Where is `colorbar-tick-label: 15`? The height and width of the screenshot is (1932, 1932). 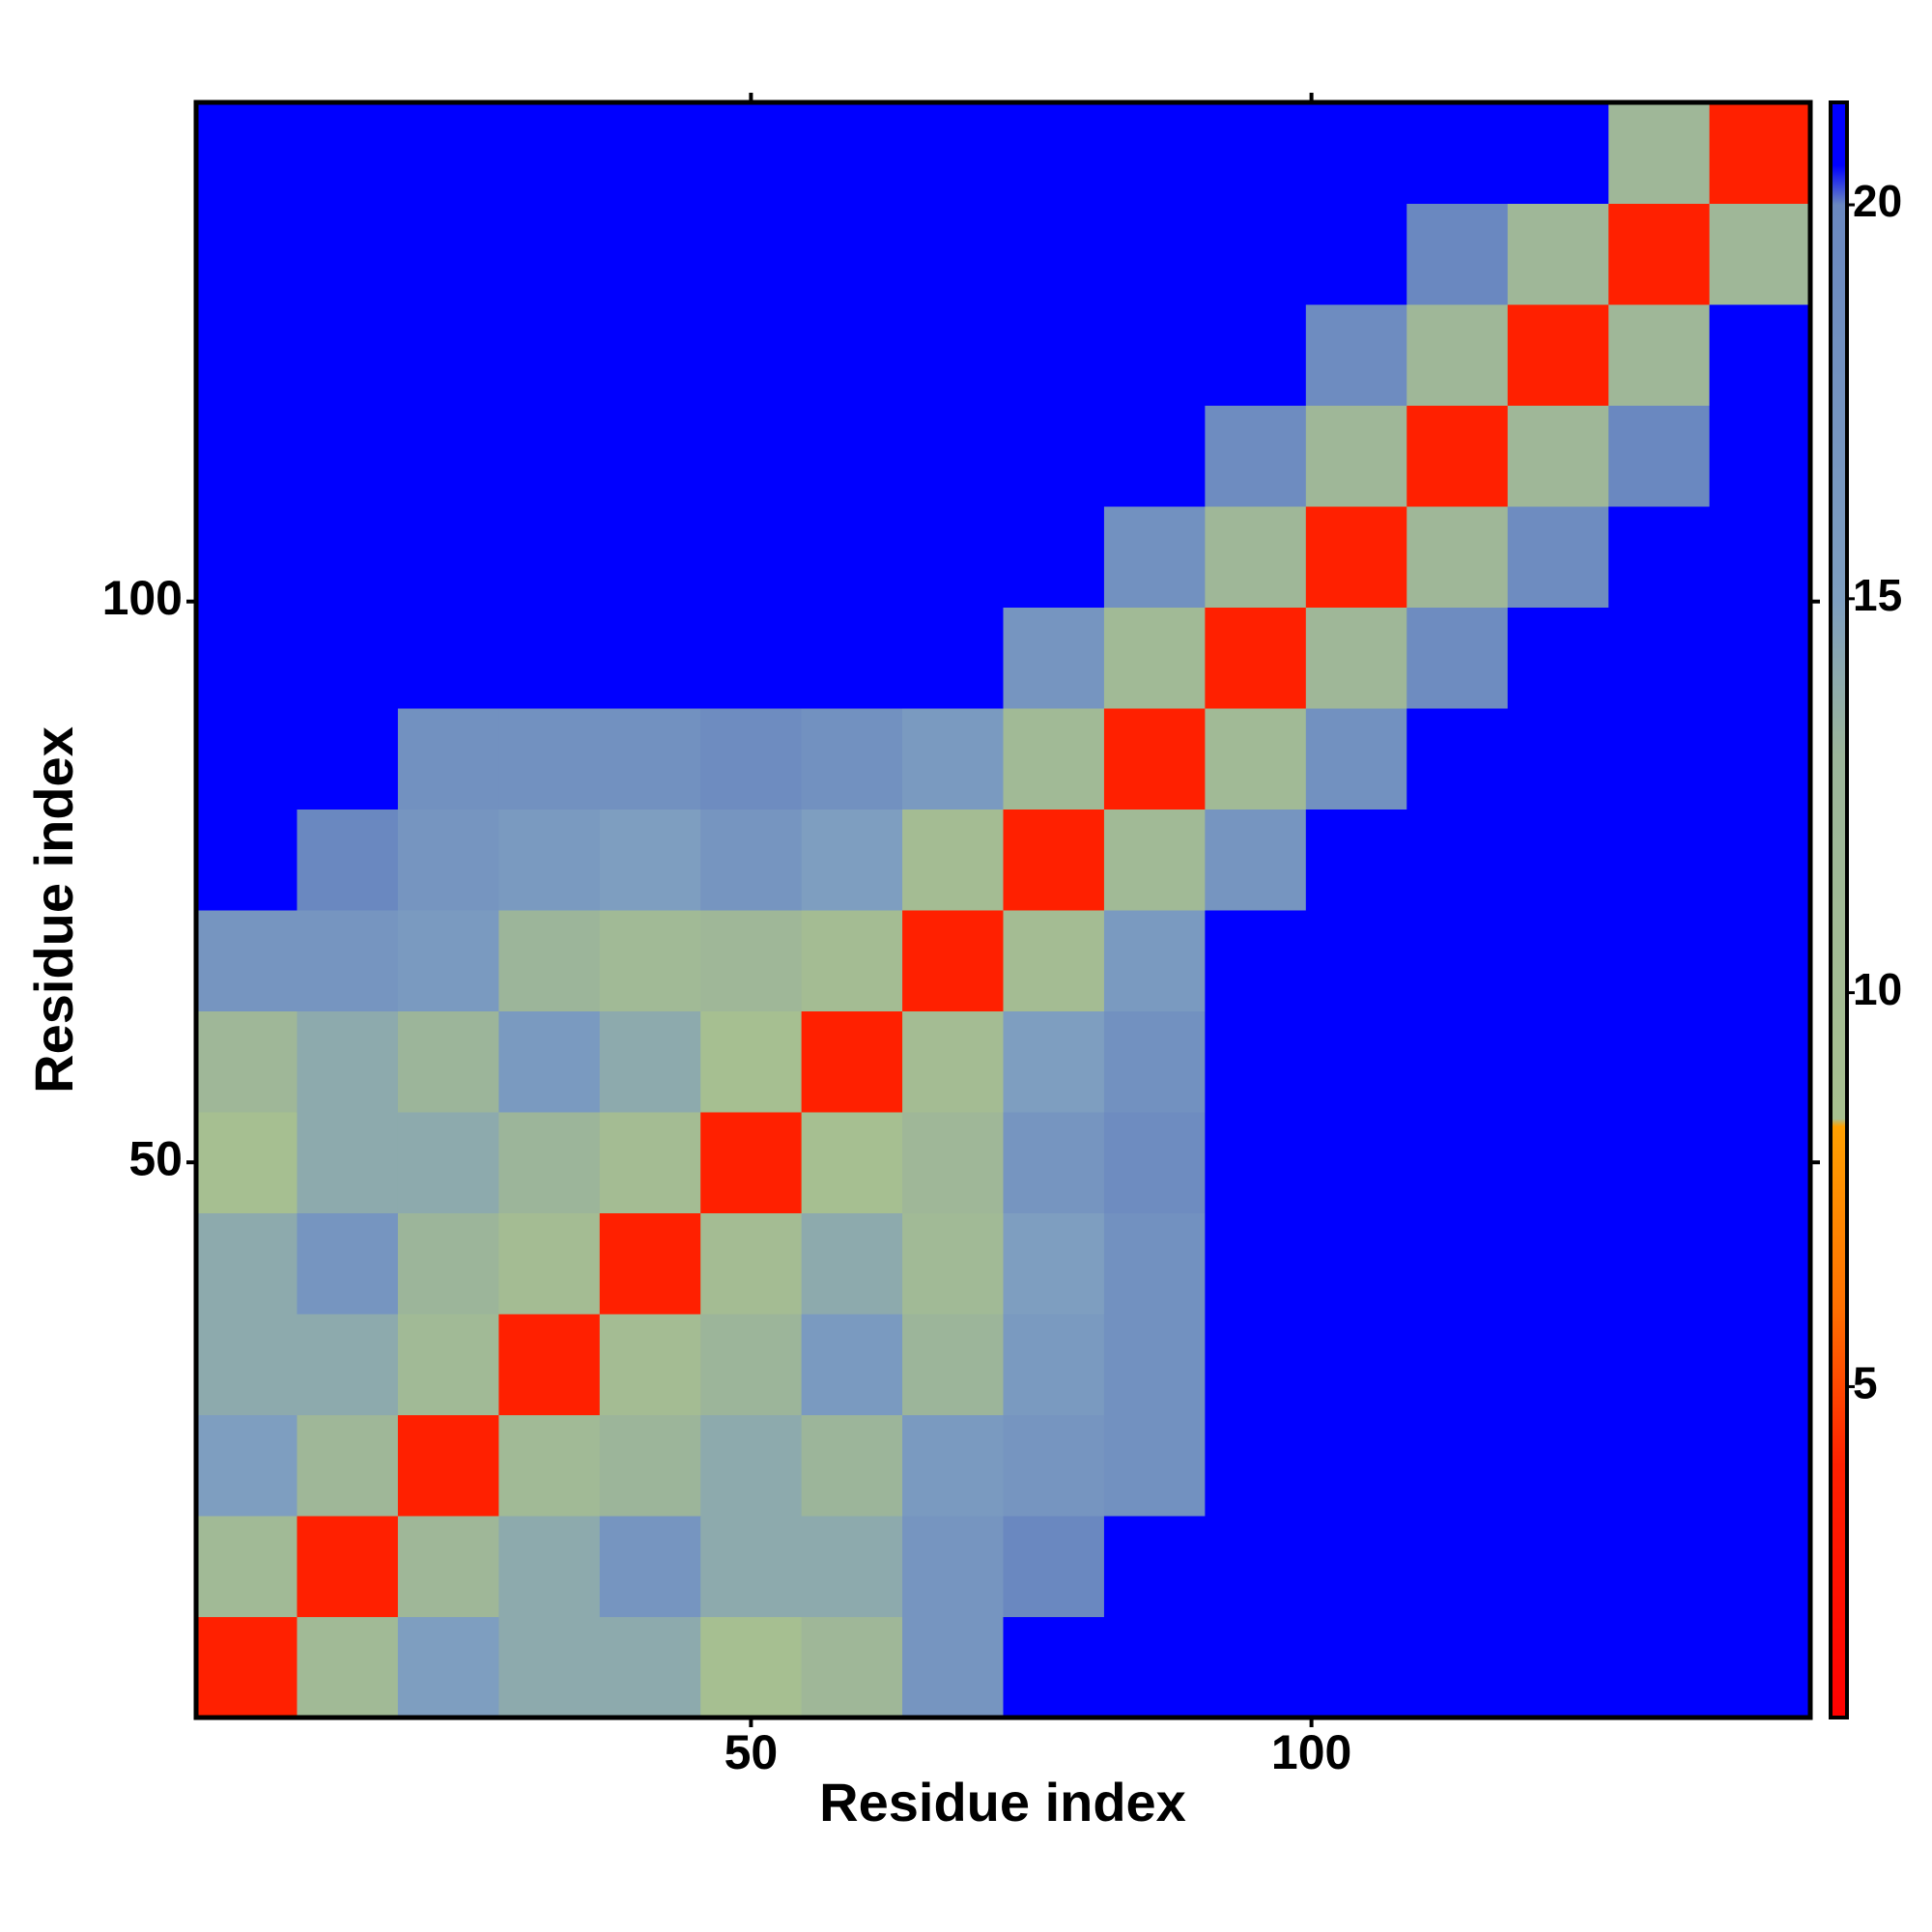 colorbar-tick-label: 15 is located at coordinates (1877, 595).